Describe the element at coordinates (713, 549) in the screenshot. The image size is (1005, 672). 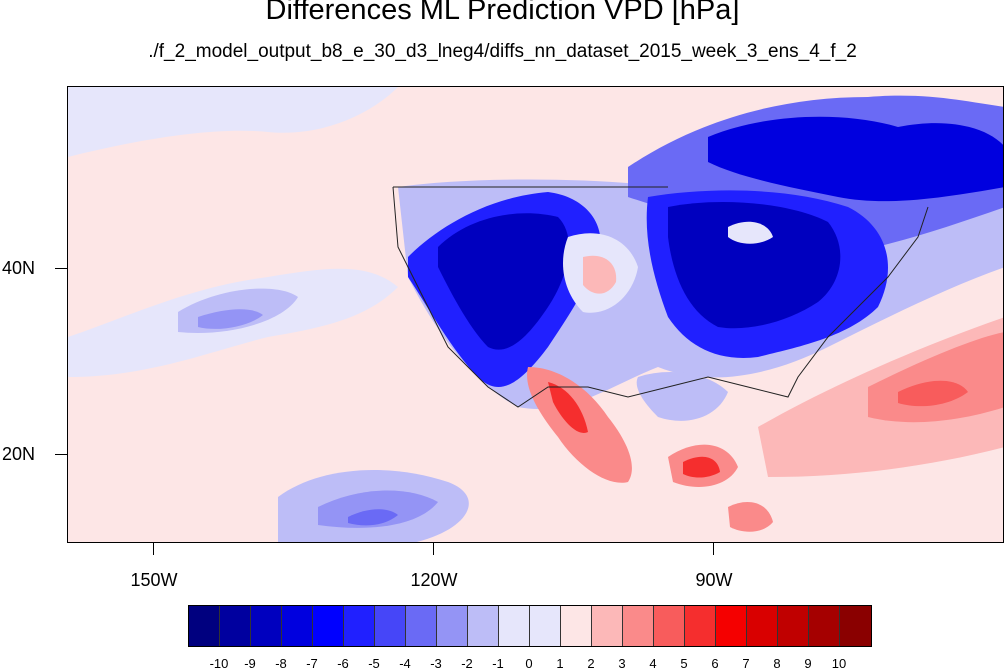
I see `tick-90w` at that location.